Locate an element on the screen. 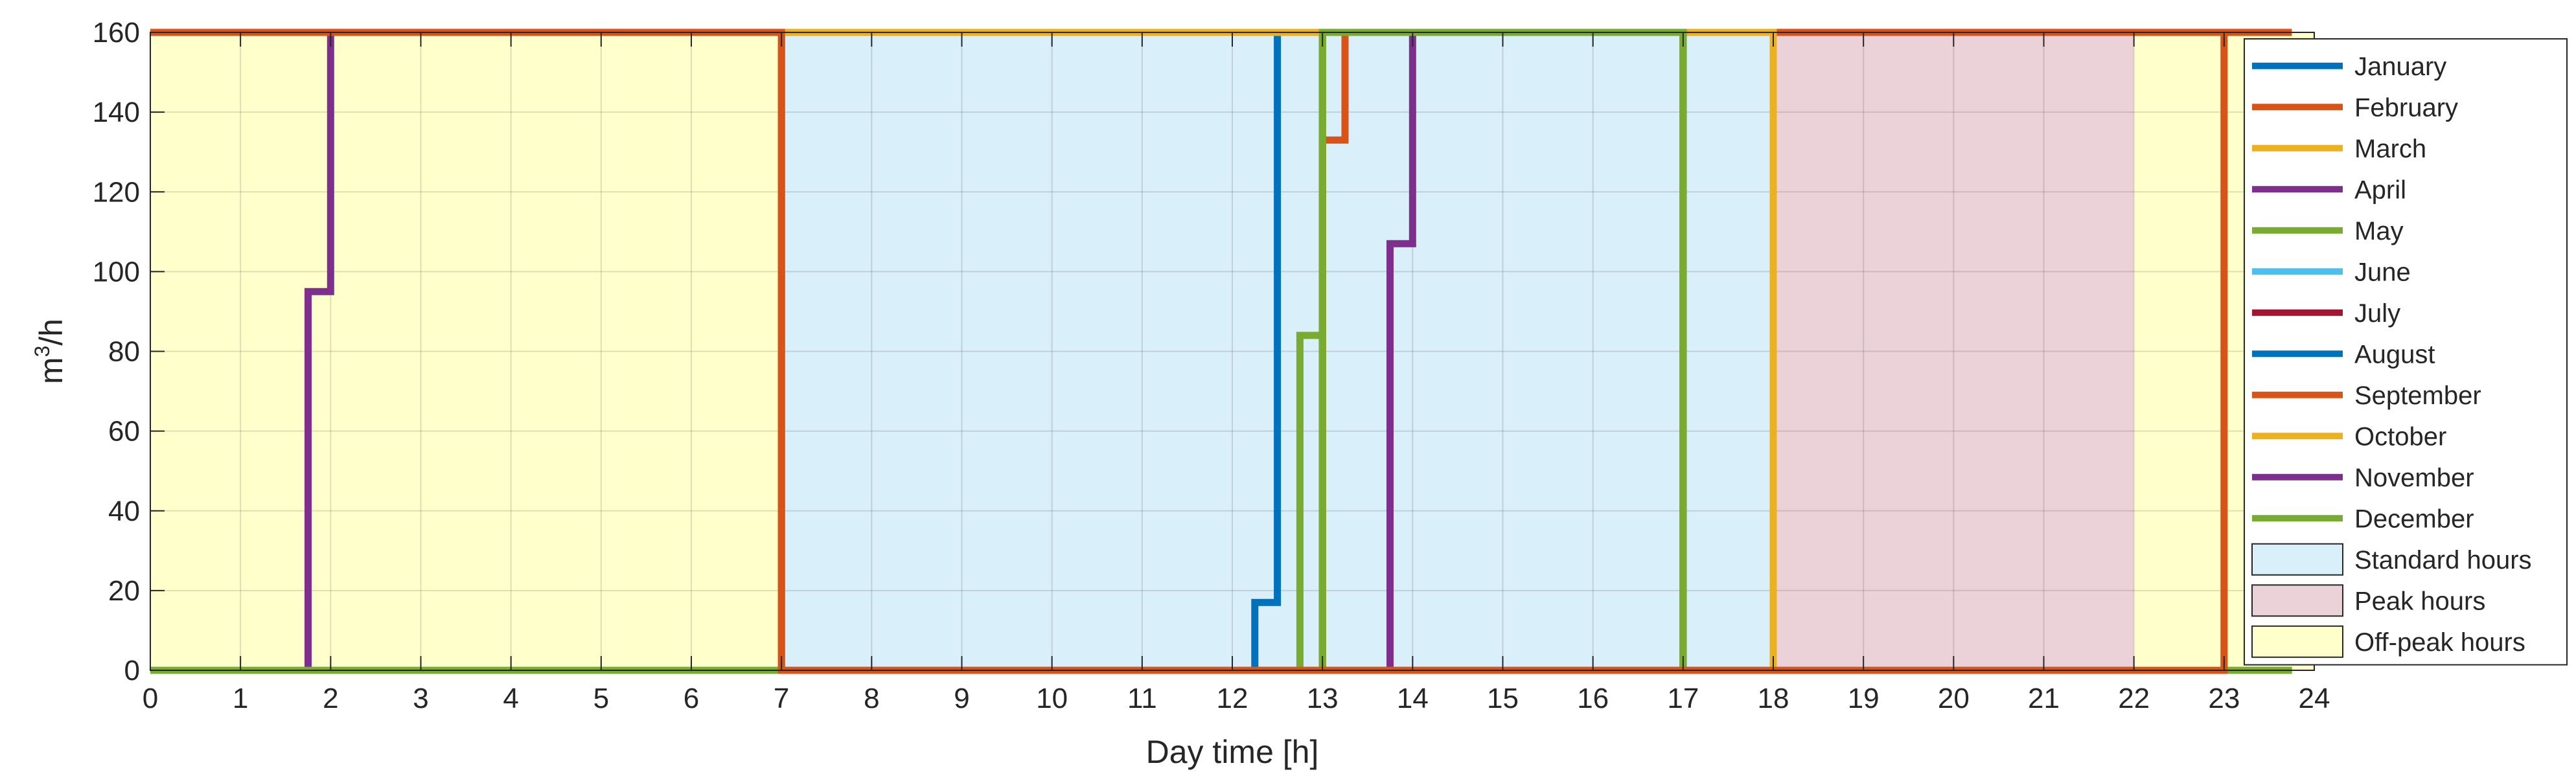 The width and height of the screenshot is (2576, 783). y-axis-label-tail: /h is located at coordinates (51, 332).